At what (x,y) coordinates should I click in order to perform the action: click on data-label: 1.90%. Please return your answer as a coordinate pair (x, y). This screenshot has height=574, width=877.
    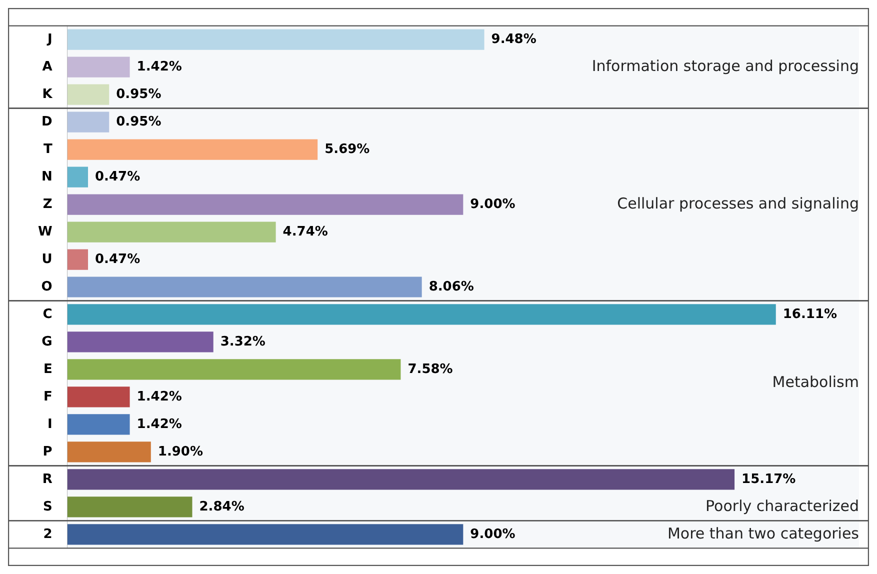
    Looking at the image, I should click on (181, 452).